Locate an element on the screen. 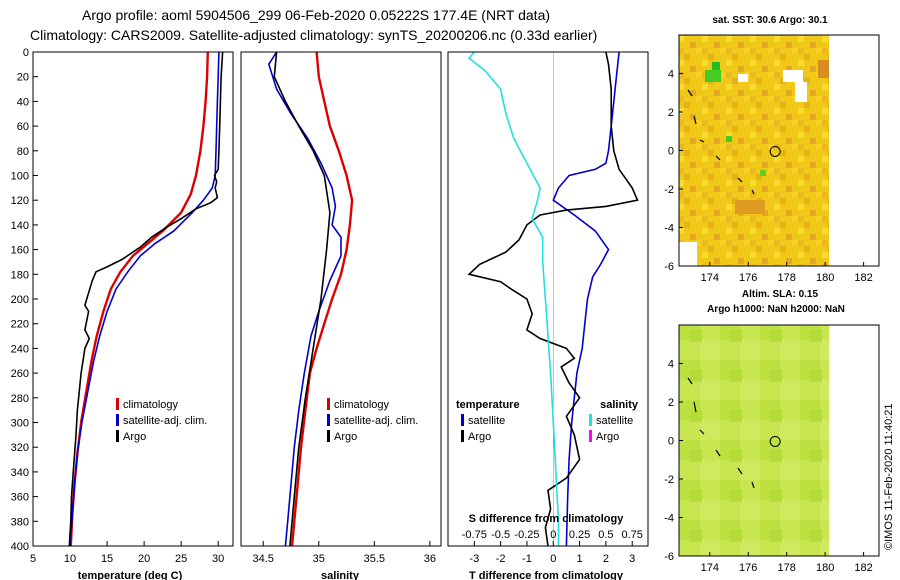 Image resolution: width=900 pixels, height=580 pixels. map-y-tick-label: 0 is located at coordinates (671, 152).